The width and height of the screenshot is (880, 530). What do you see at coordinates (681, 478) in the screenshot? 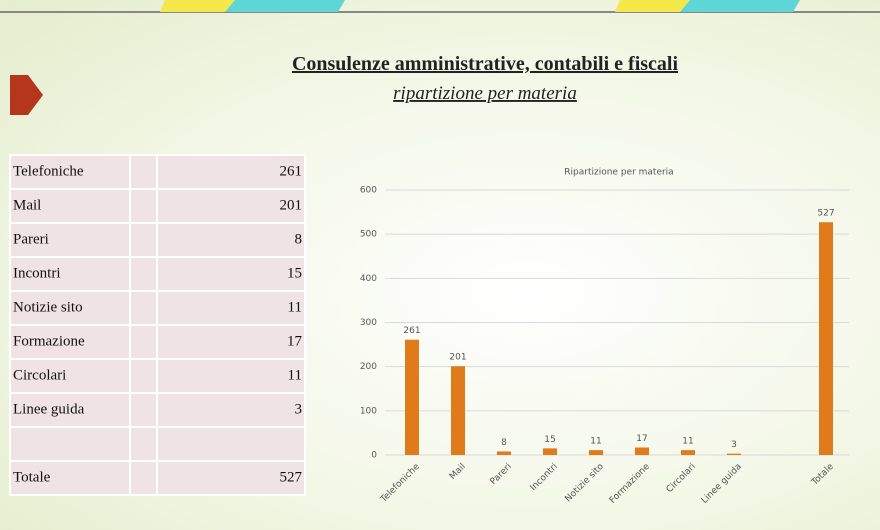
I see `x-tick-label: Circolari` at bounding box center [681, 478].